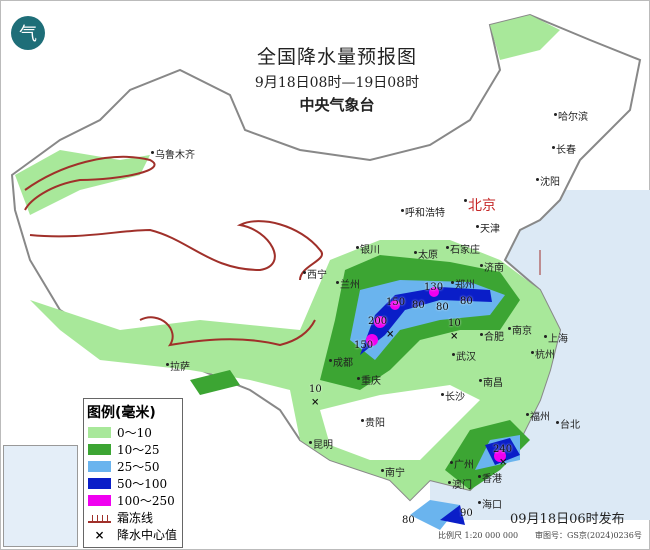 The image size is (650, 550). I want to click on rain-center-value: 130, so click(434, 287).